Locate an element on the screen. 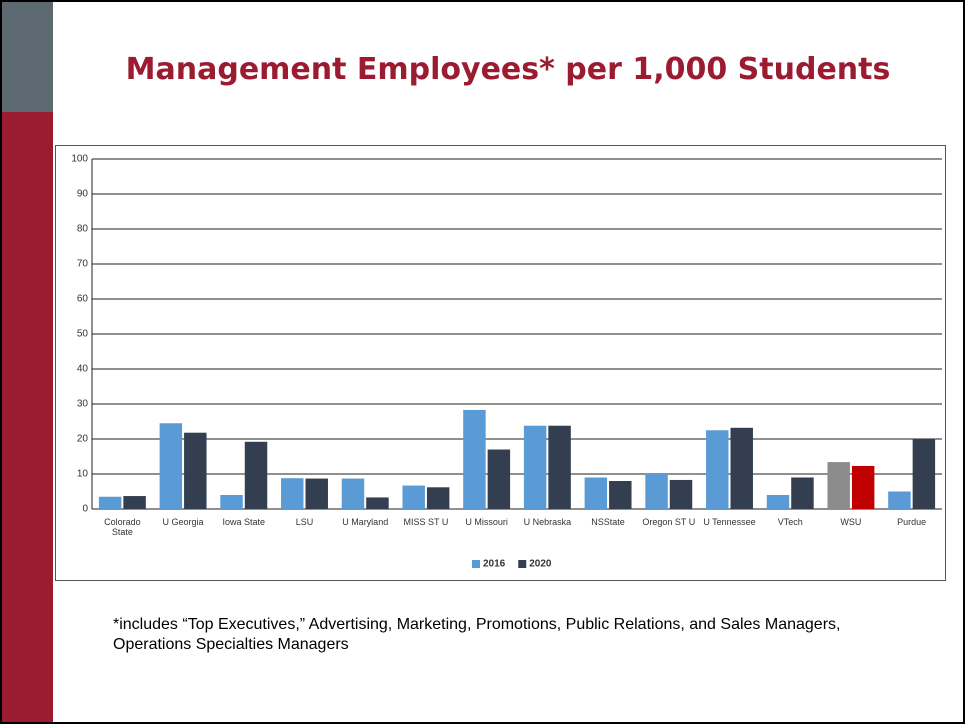  slide-title: Management Employees* per 1,000 Students is located at coordinates (508, 69).